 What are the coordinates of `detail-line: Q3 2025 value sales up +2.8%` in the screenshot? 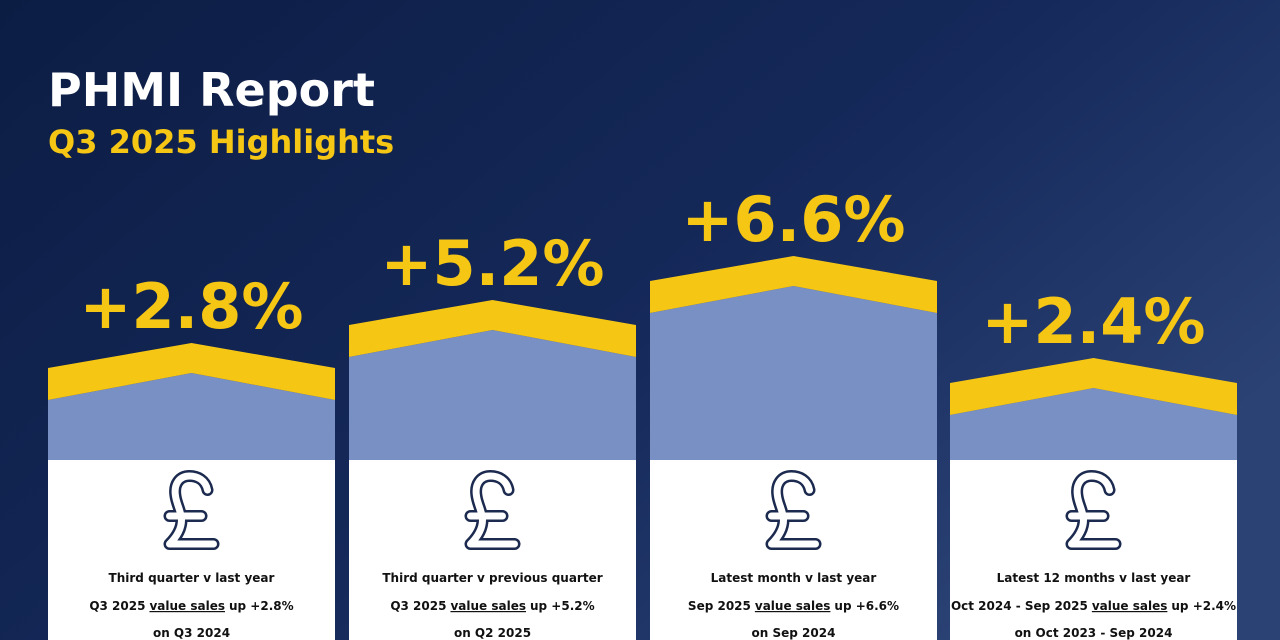 It's located at (191, 606).